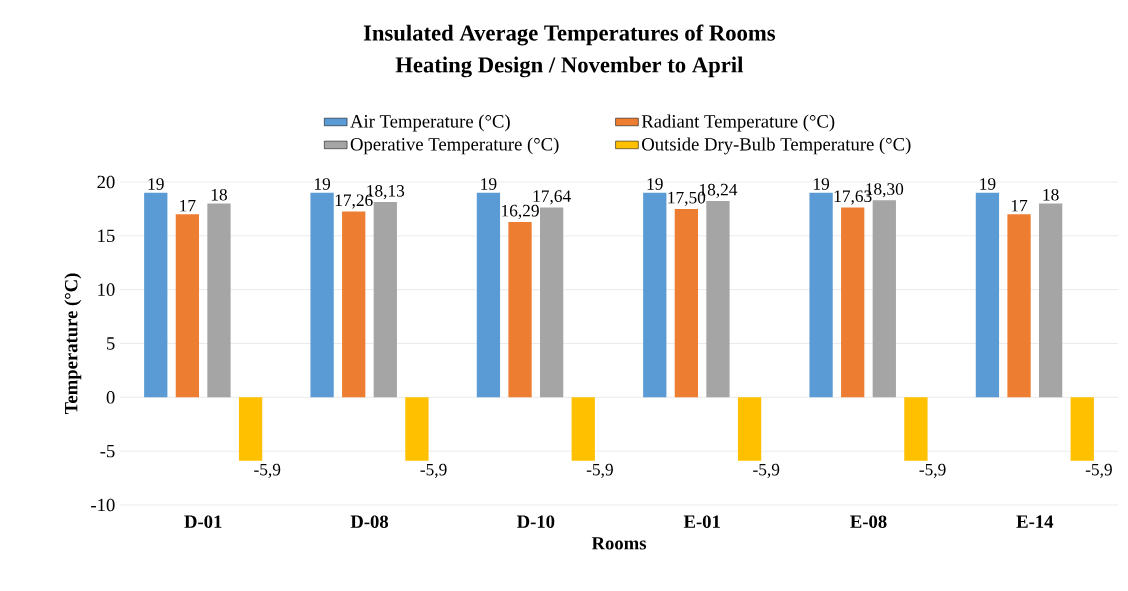 This screenshot has width=1128, height=591. Describe the element at coordinates (1035, 521) in the screenshot. I see `x-tick-label: E-14` at that location.